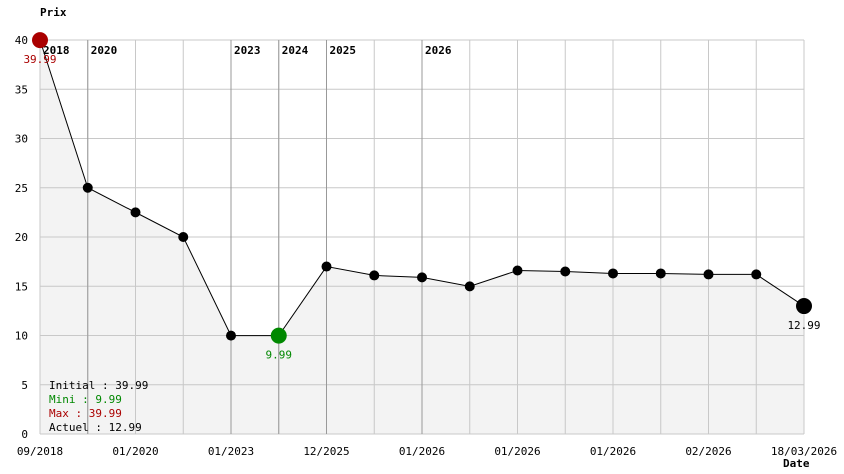 This screenshot has height=474, width=844. What do you see at coordinates (343, 50) in the screenshot?
I see `year-marker-label: 2025` at bounding box center [343, 50].